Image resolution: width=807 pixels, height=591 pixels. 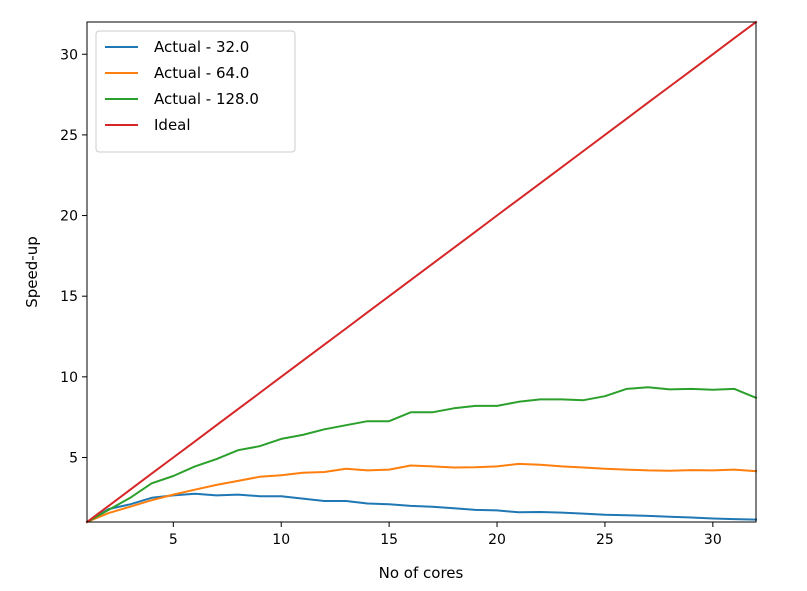 I want to click on x-axis-label: No of cores, so click(x=421, y=573).